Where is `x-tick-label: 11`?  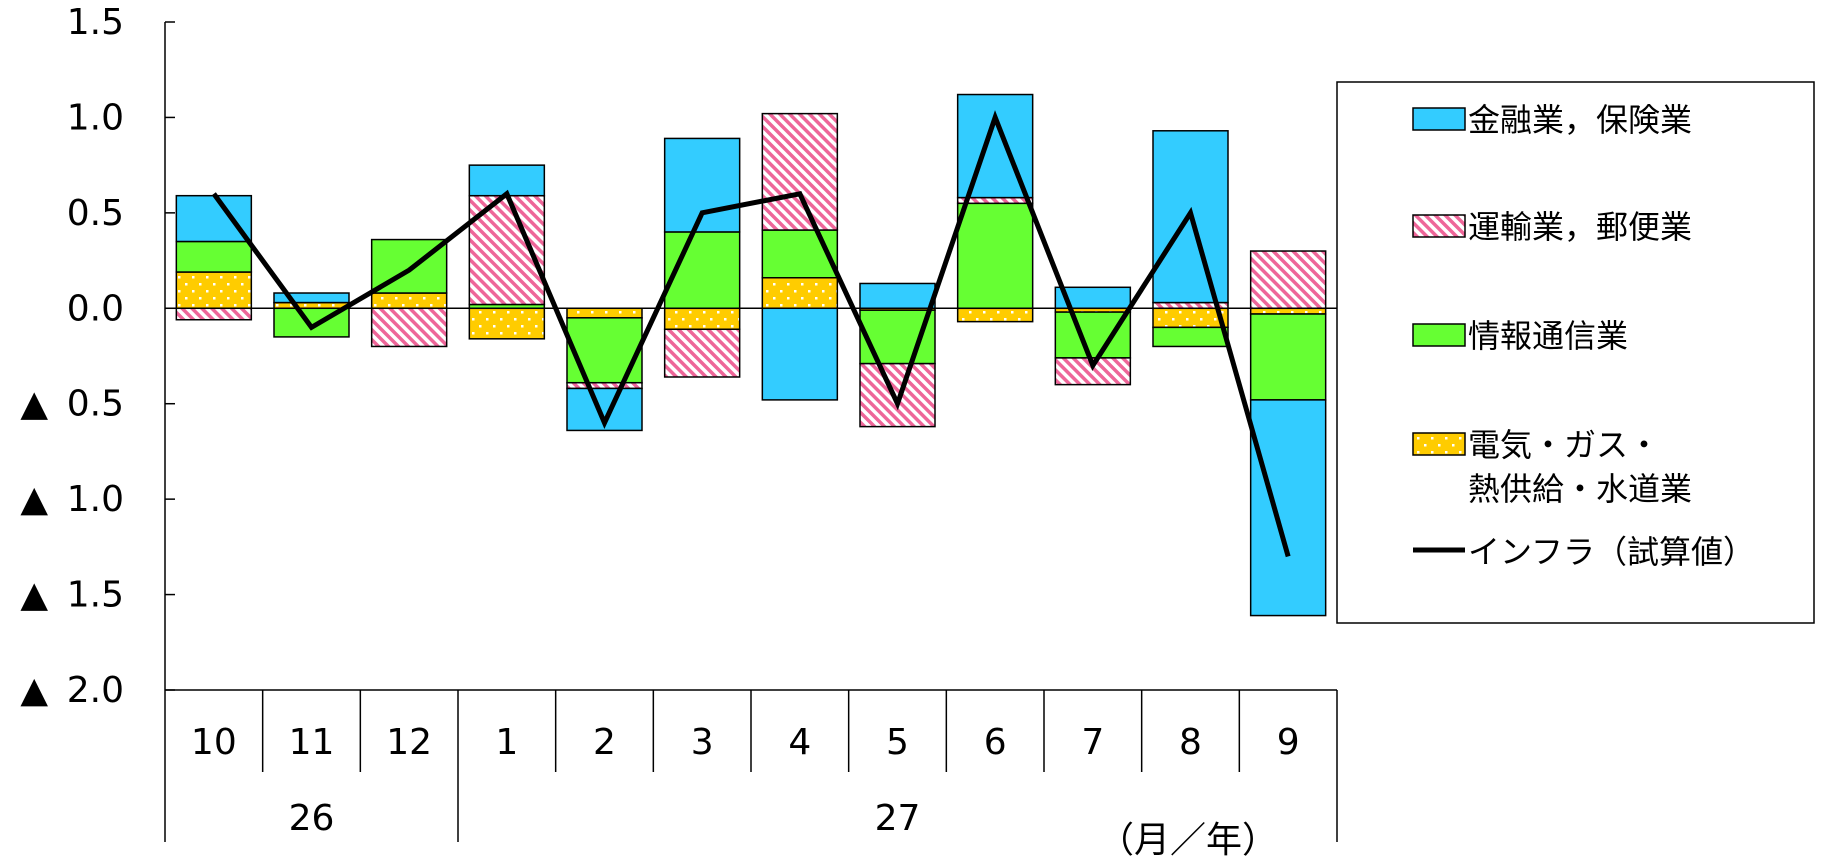 x-tick-label: 11 is located at coordinates (312, 742).